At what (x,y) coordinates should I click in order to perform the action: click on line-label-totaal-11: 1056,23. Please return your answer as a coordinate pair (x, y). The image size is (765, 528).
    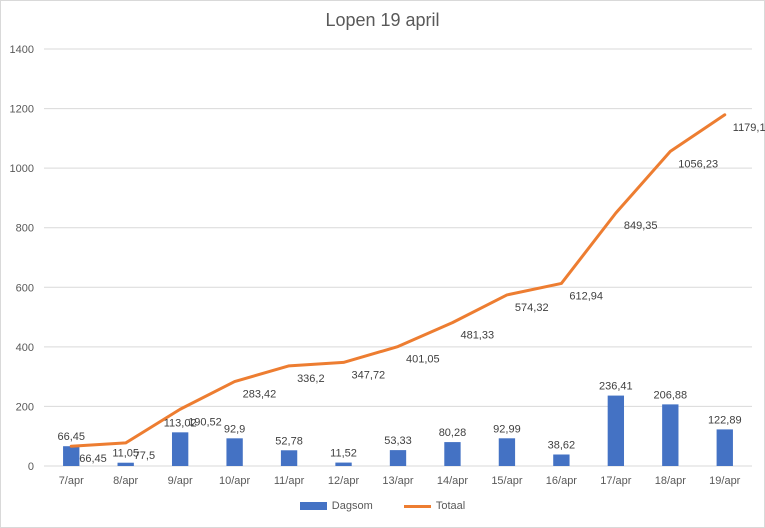
    Looking at the image, I should click on (698, 164).